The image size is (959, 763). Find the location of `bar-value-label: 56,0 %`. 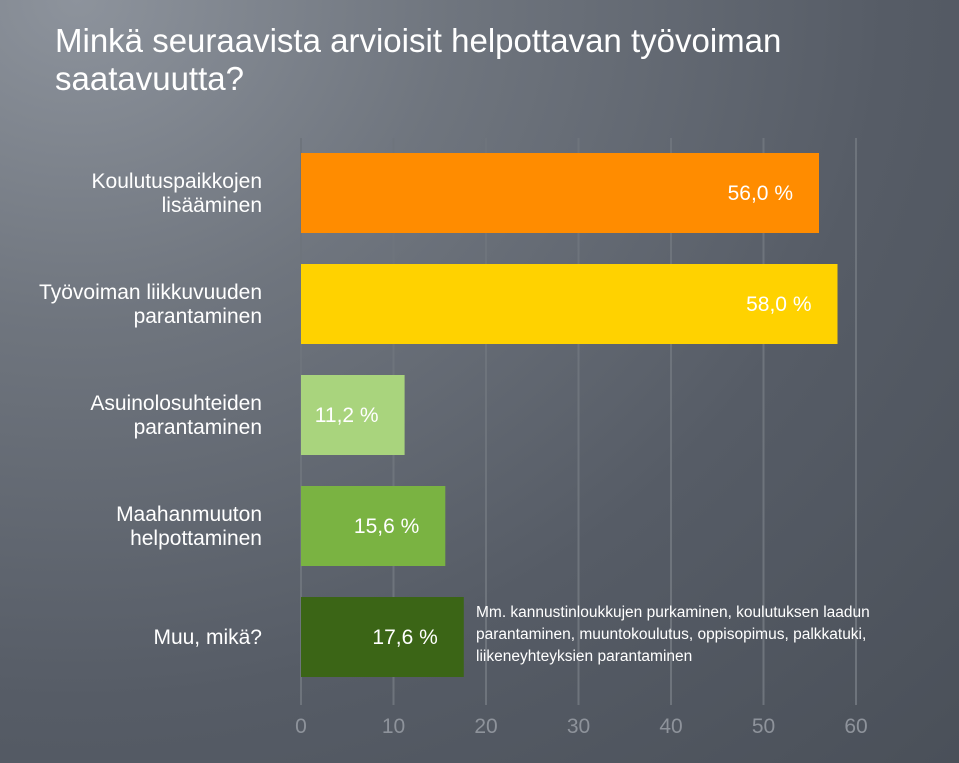

bar-value-label: 56,0 % is located at coordinates (760, 193).